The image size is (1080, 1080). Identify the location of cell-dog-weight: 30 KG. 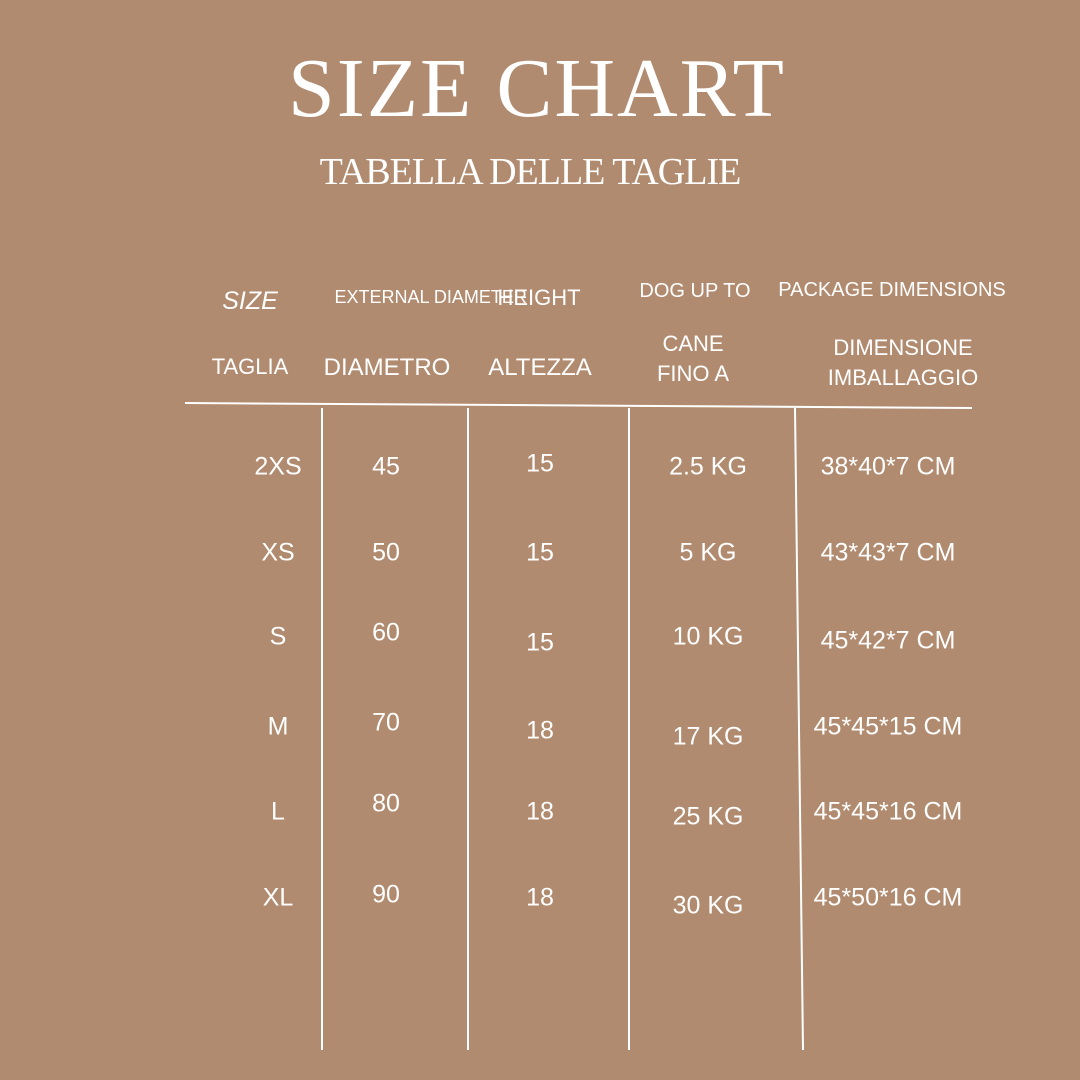
(708, 905).